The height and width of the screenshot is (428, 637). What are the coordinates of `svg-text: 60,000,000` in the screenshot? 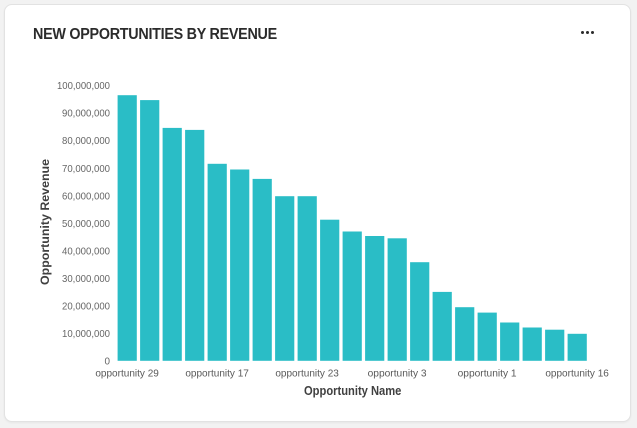 It's located at (86, 196).